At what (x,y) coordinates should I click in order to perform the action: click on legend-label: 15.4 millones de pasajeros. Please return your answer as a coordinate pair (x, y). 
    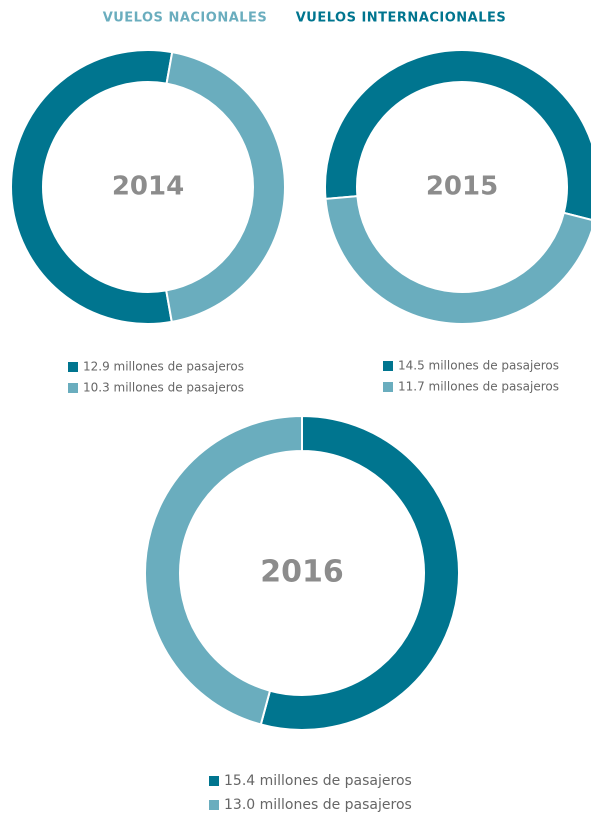
    Looking at the image, I should click on (318, 781).